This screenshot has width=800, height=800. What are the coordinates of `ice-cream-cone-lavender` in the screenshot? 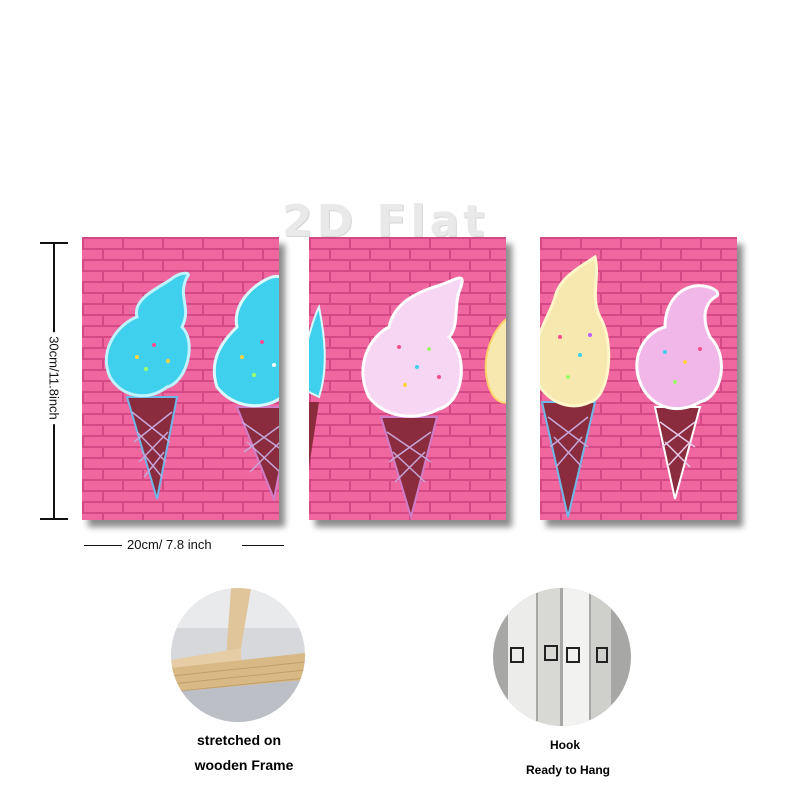 It's located at (679, 392).